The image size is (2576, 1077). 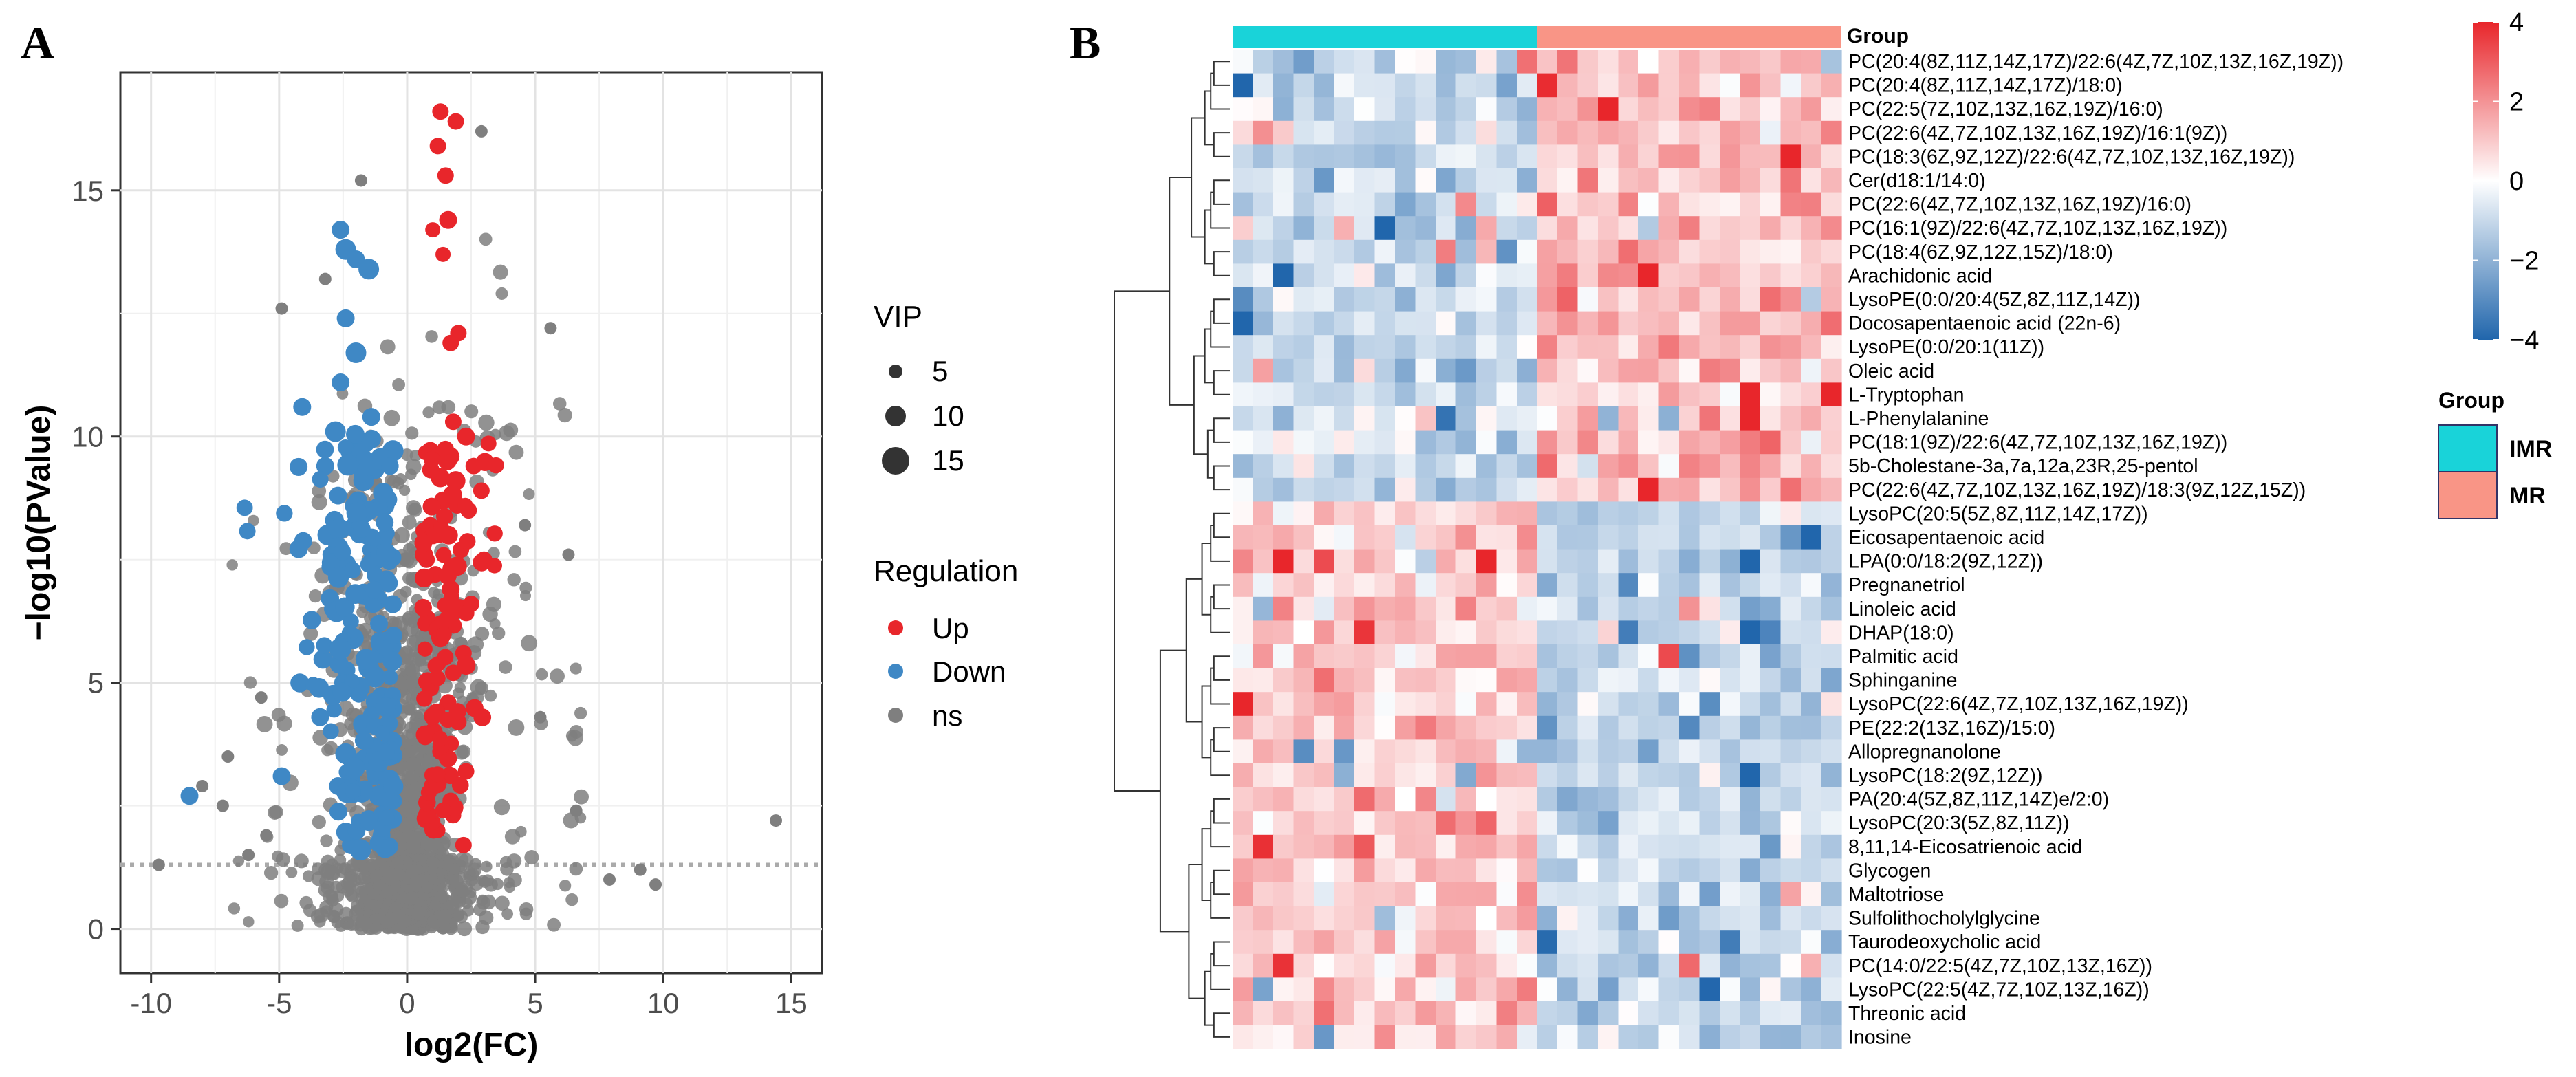 What do you see at coordinates (1985, 86) in the screenshot?
I see `row-label: PC(20:4(8Z,11Z,14Z,17Z)/18:0)` at bounding box center [1985, 86].